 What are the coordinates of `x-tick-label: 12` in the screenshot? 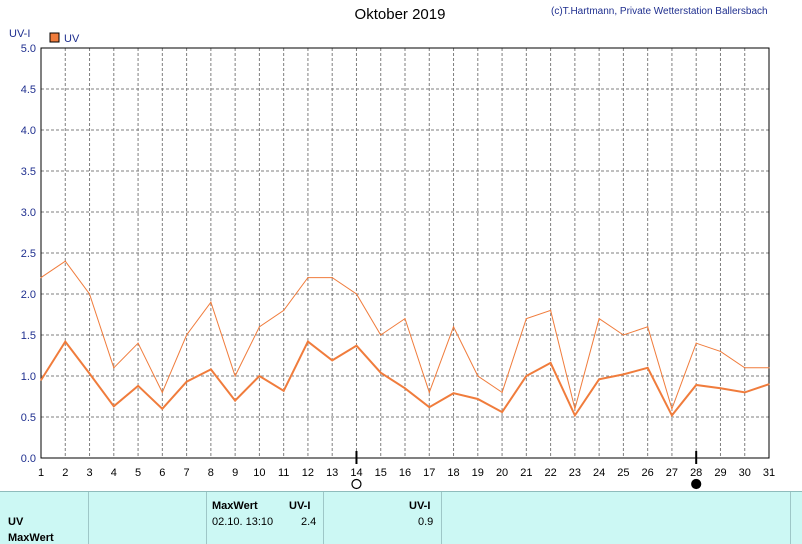 It's located at (308, 473).